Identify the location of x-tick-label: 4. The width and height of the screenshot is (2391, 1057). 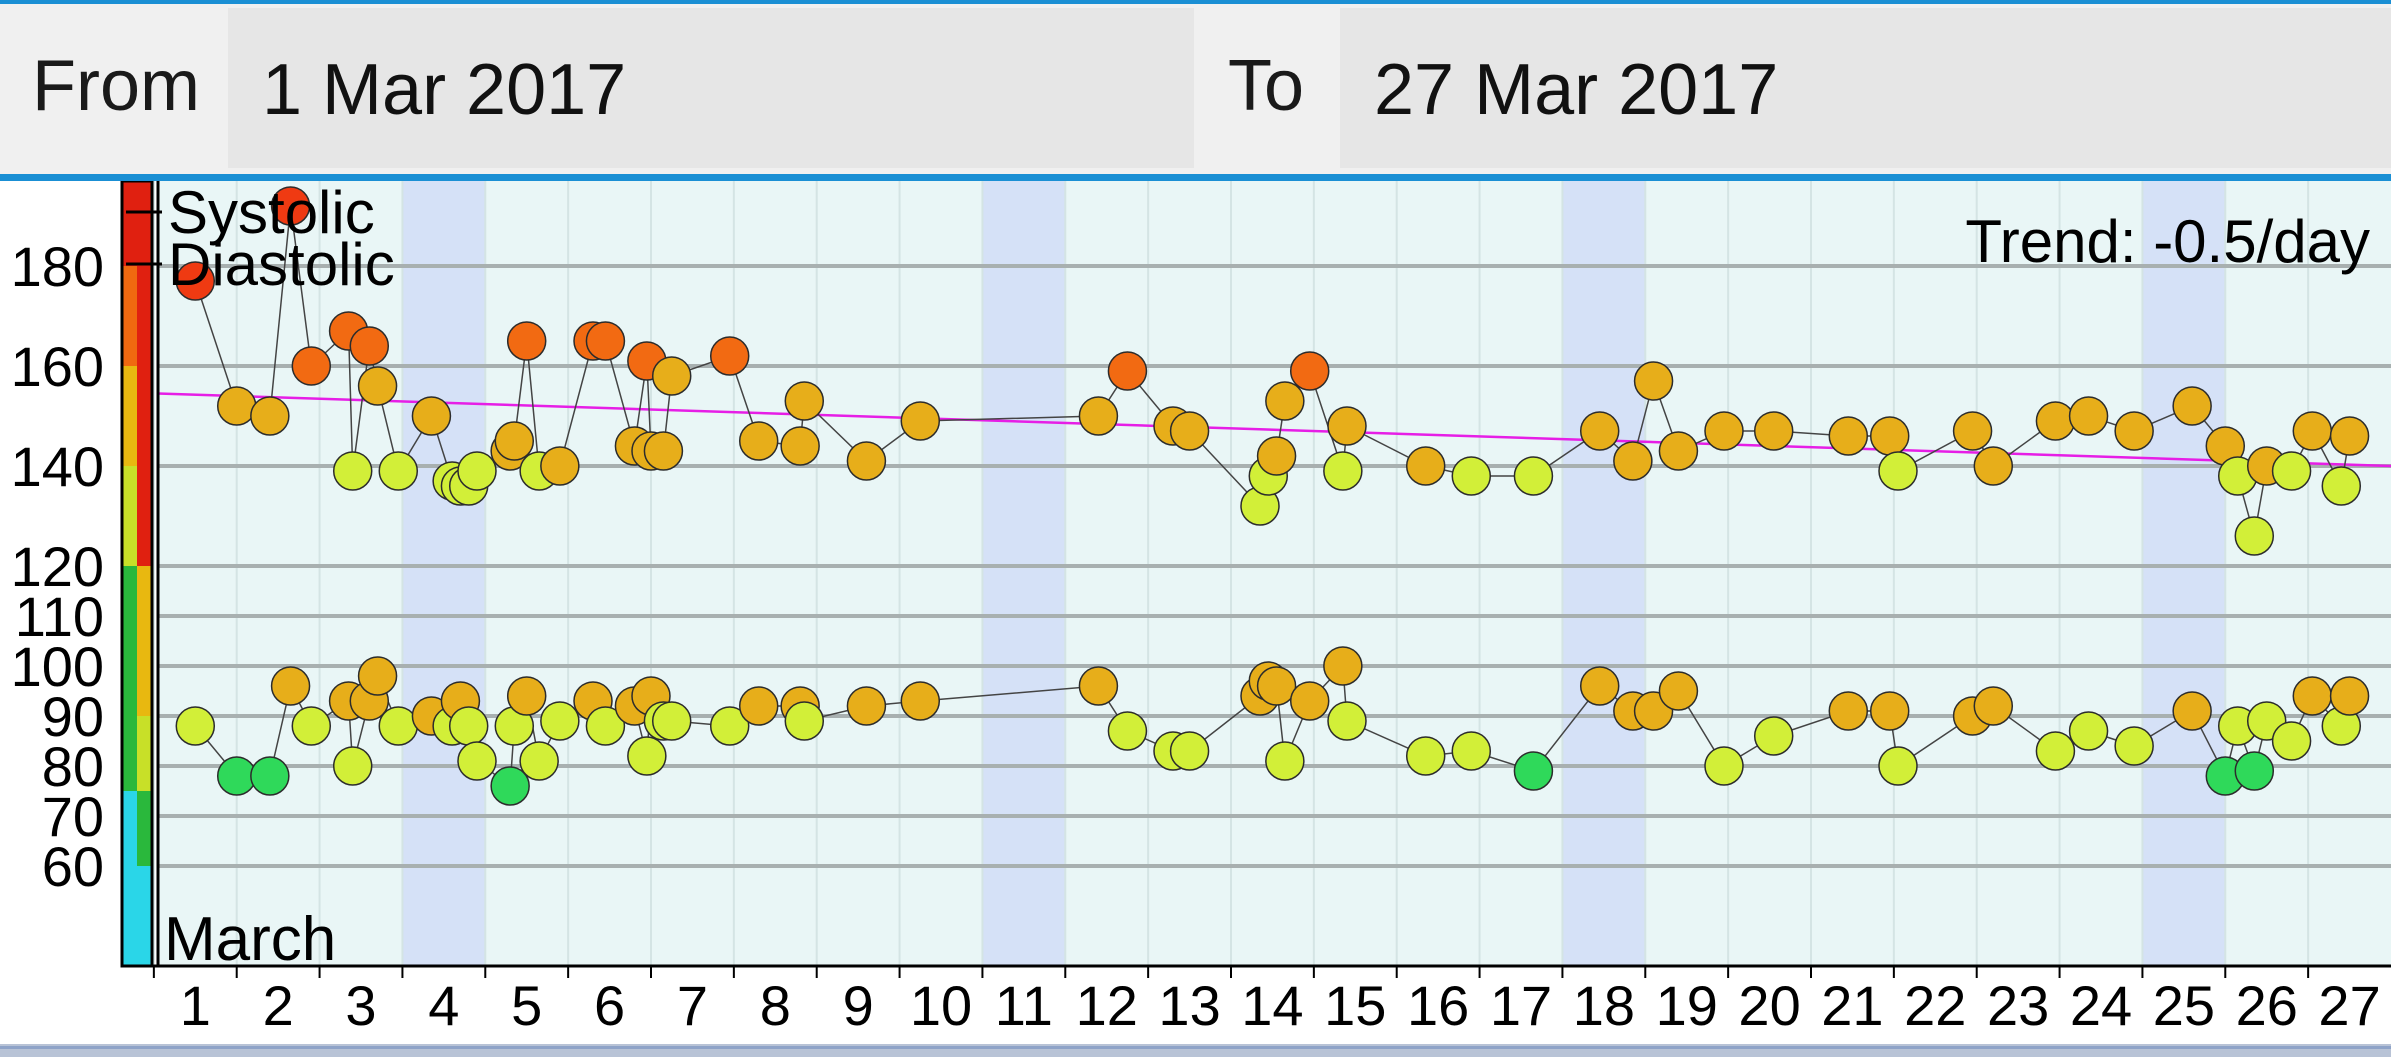
(443, 1005).